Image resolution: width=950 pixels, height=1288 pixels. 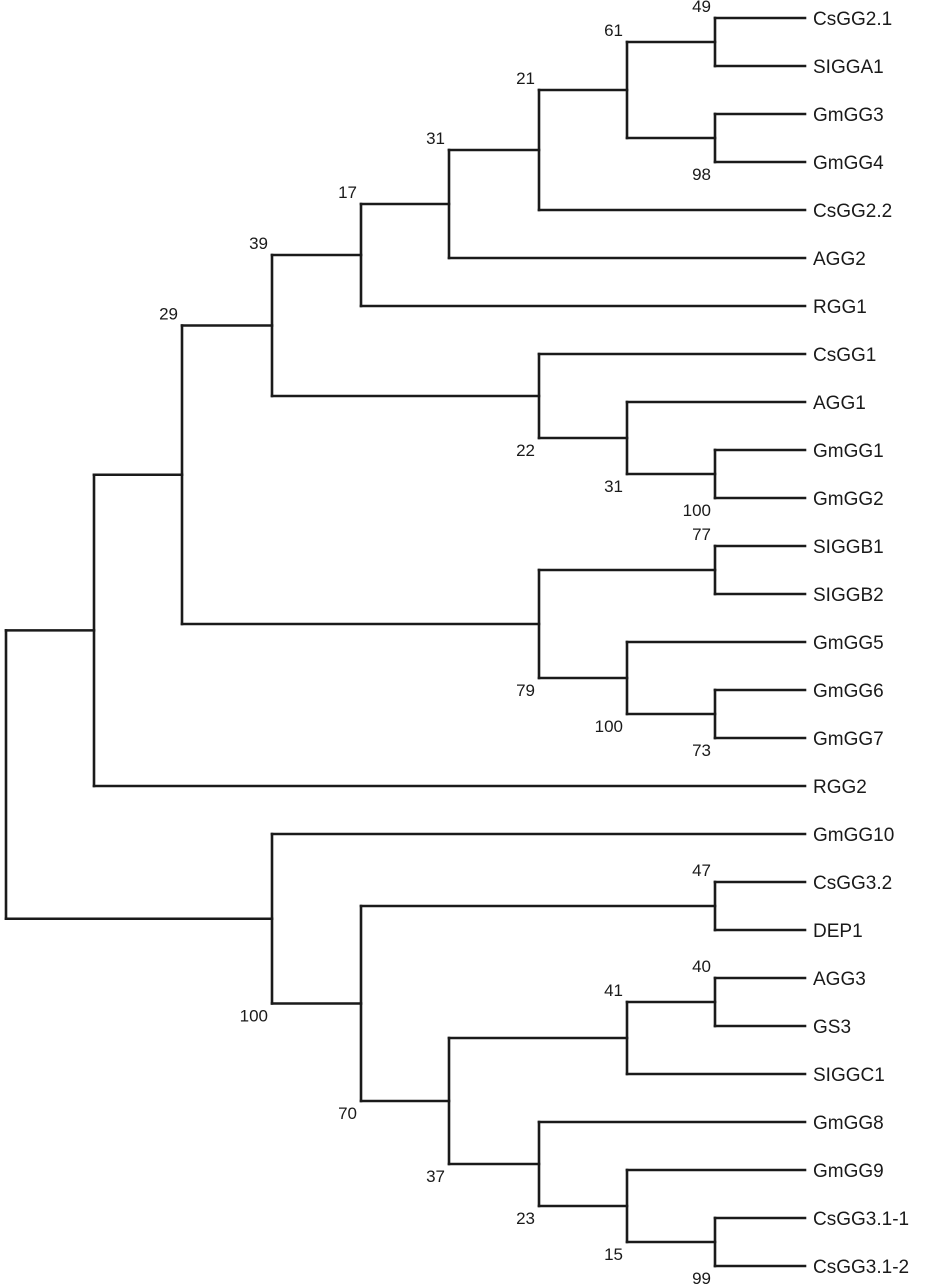 I want to click on bootstrap-value: 49, so click(x=701, y=8).